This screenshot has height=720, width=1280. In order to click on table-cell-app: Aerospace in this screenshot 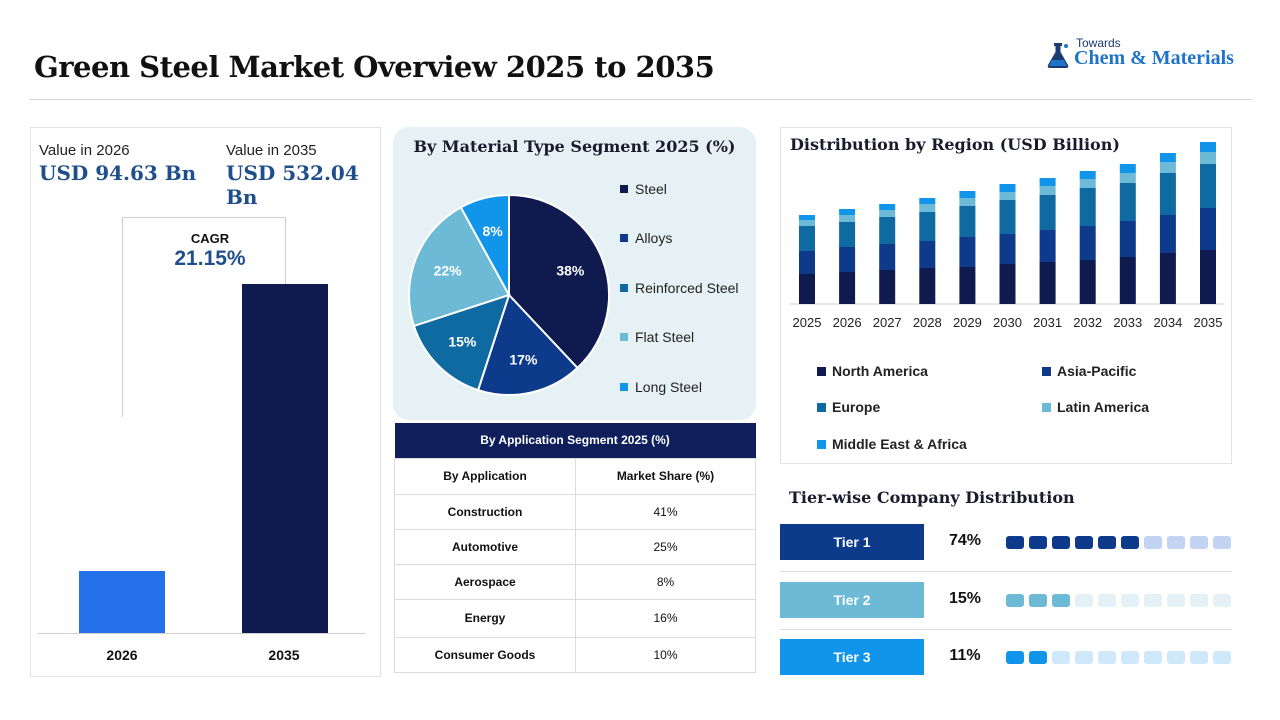, I will do `click(485, 581)`.